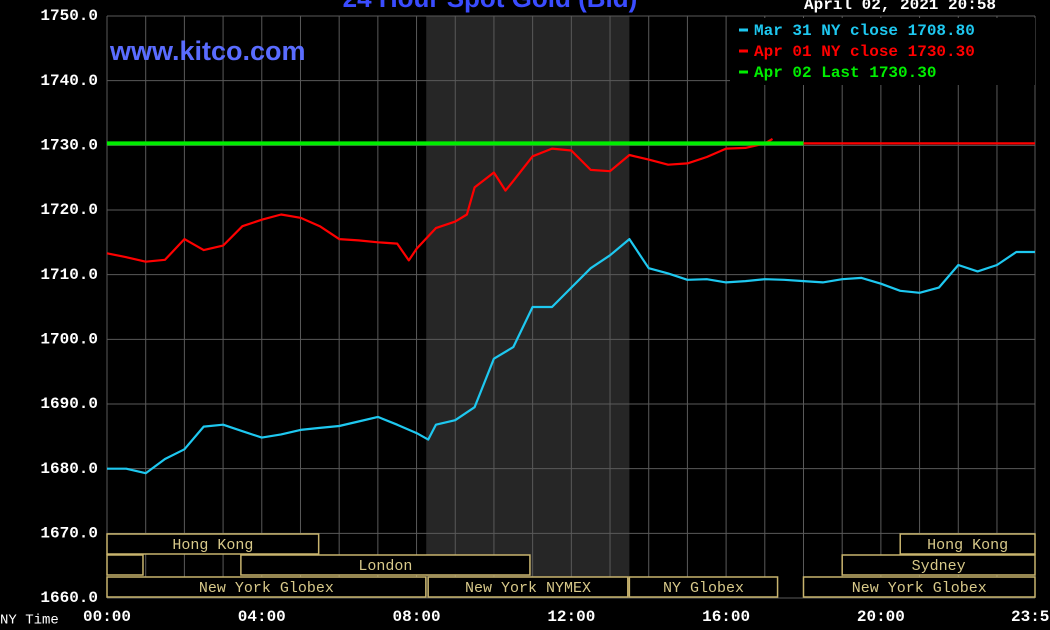 The height and width of the screenshot is (630, 1050). I want to click on watermark: www.kitco.com, so click(207, 51).